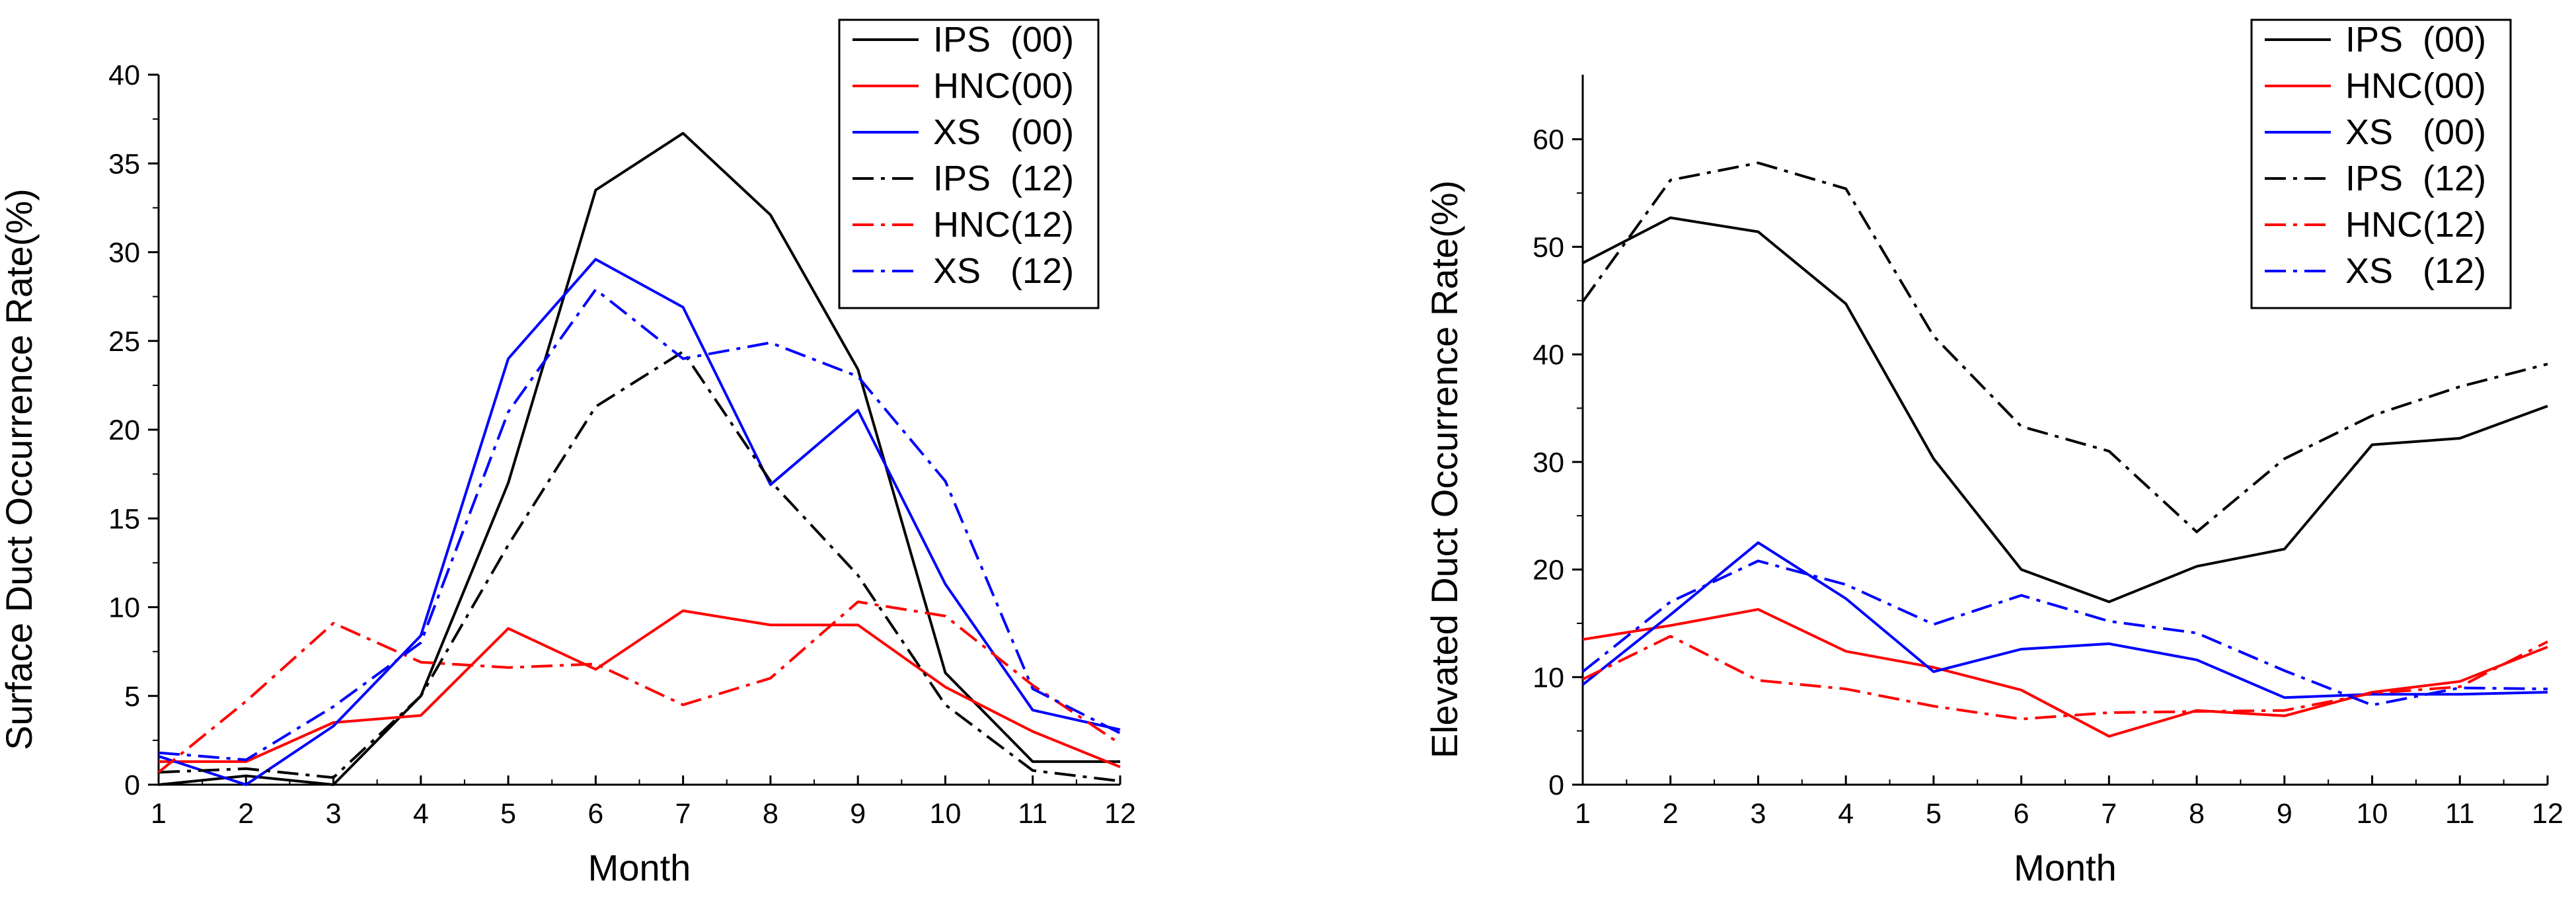  What do you see at coordinates (20, 469) in the screenshot?
I see `y-axis-title: Surface Duct Occurrence Rate(%)` at bounding box center [20, 469].